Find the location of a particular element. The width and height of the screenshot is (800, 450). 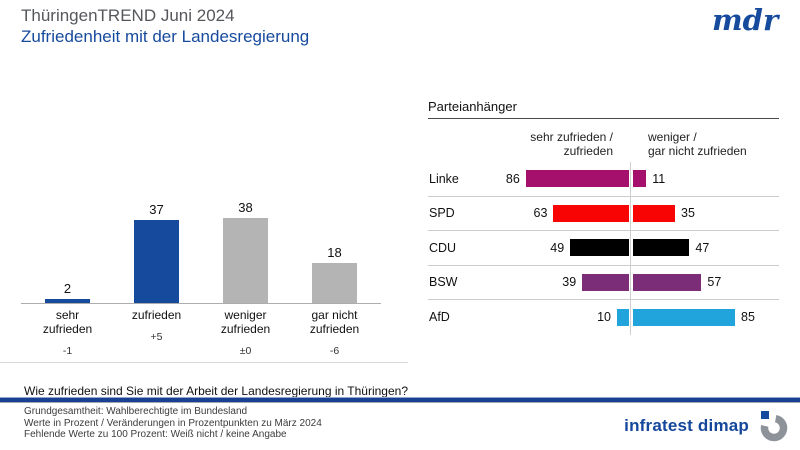

party-label: SPD is located at coordinates (442, 213).